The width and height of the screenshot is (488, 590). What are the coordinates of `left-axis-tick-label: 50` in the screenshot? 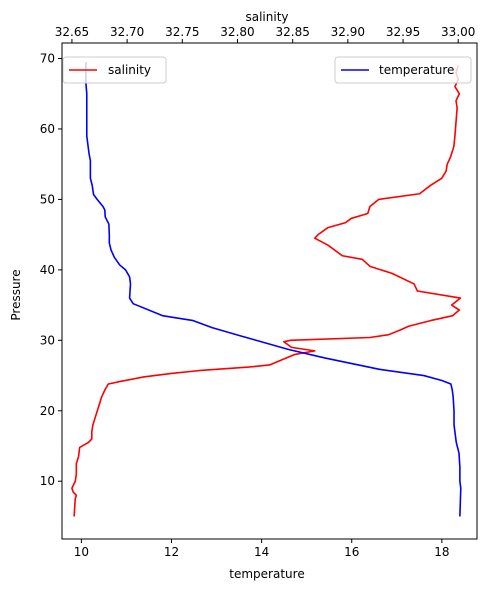 It's located at (47, 199).